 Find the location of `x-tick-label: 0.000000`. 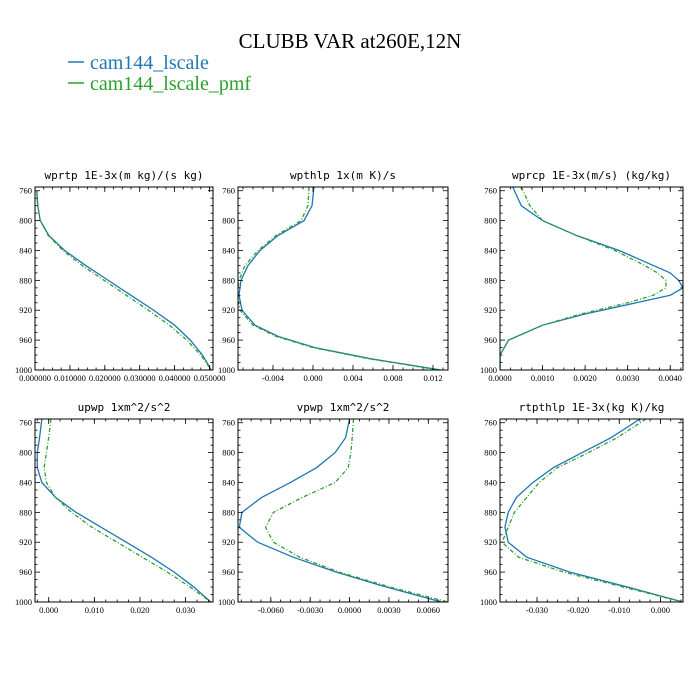

x-tick-label: 0.000000 is located at coordinates (35, 378).